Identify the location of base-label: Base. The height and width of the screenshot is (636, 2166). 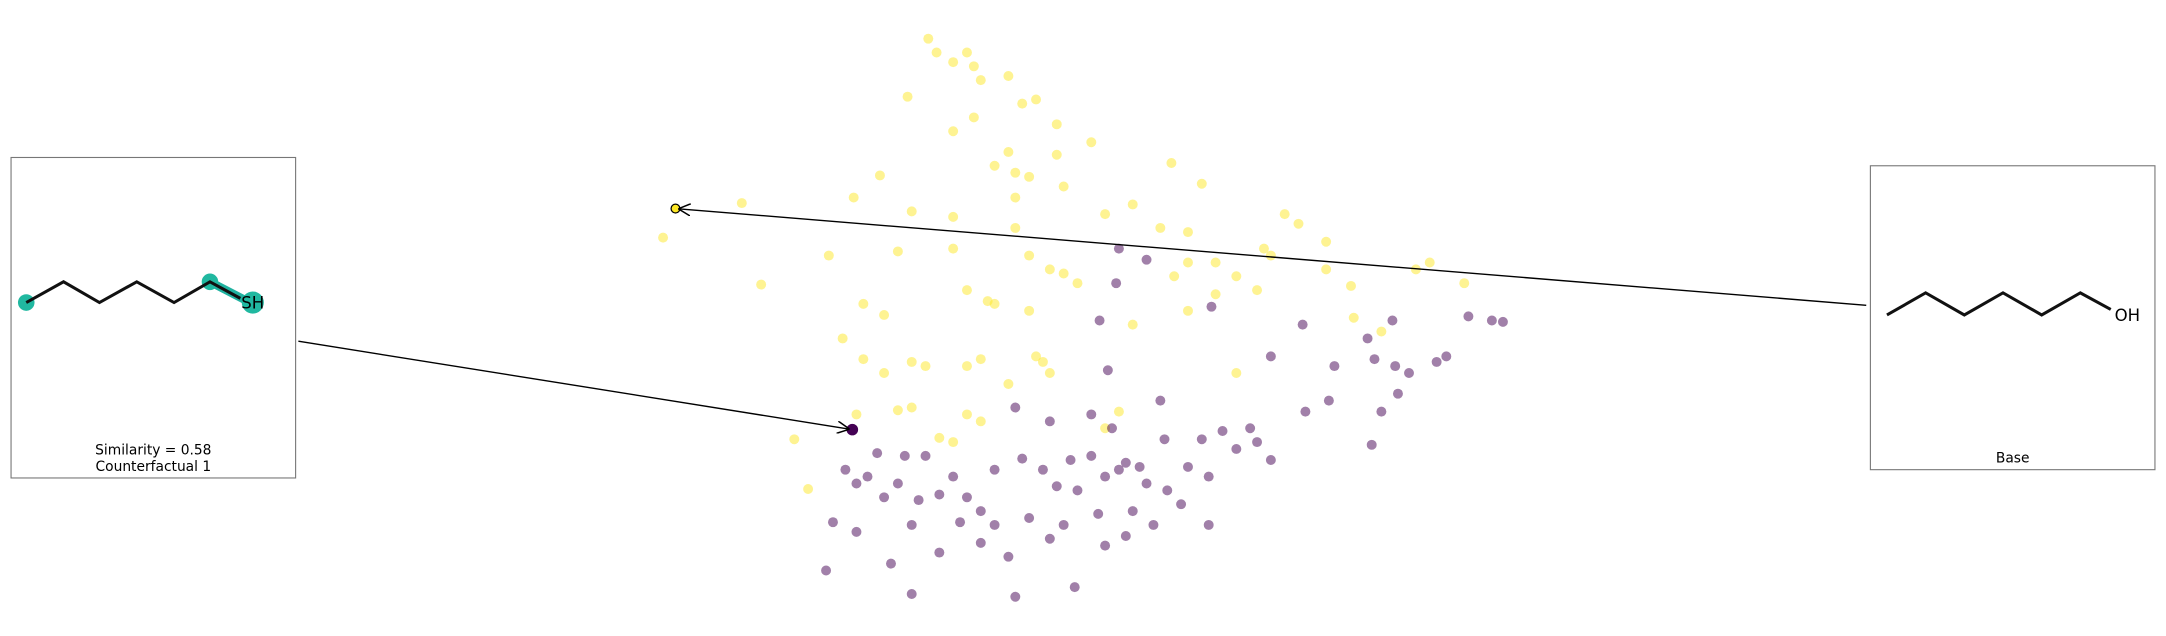
(2013, 459).